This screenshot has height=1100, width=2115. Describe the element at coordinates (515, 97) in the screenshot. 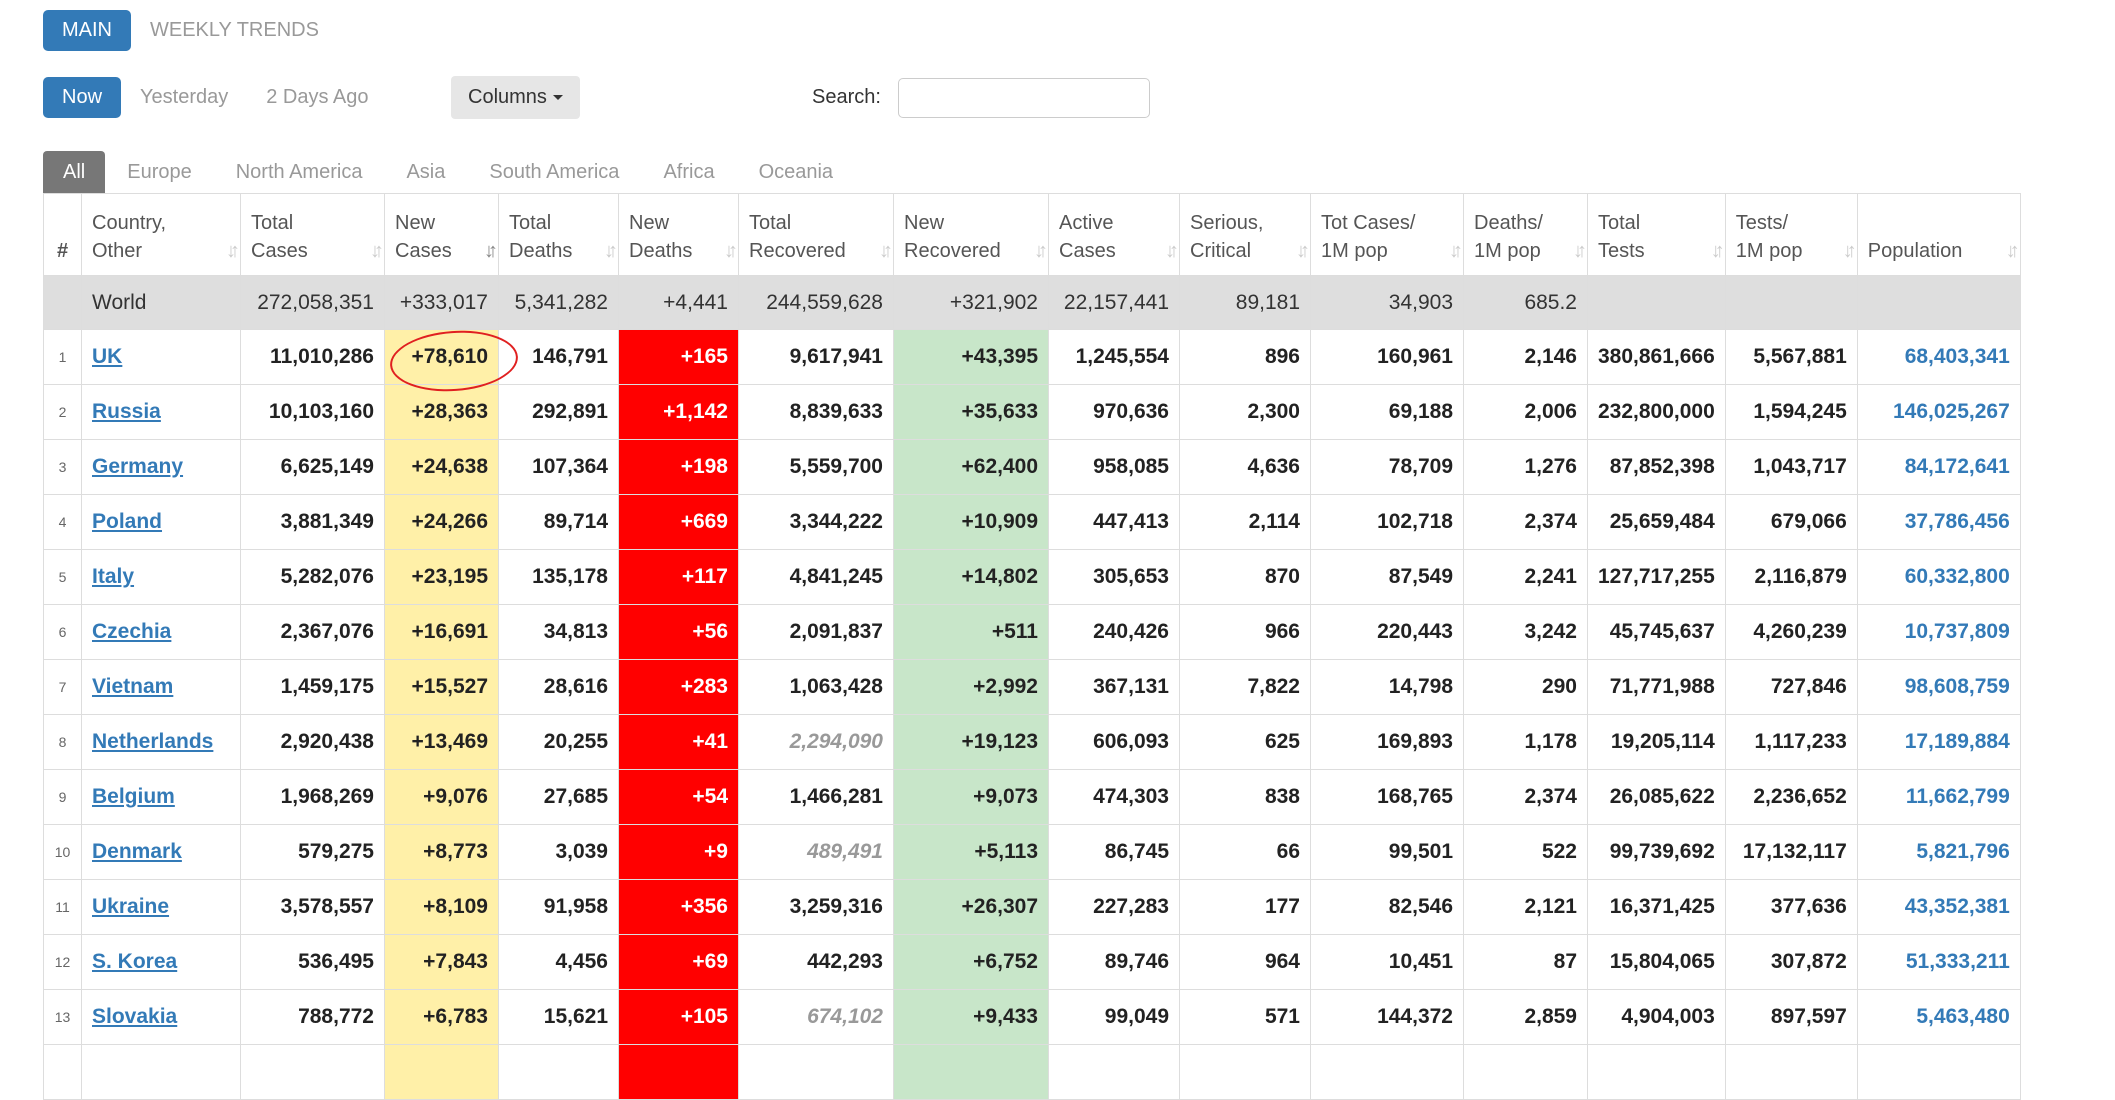

I see `columns-button: Columns` at that location.